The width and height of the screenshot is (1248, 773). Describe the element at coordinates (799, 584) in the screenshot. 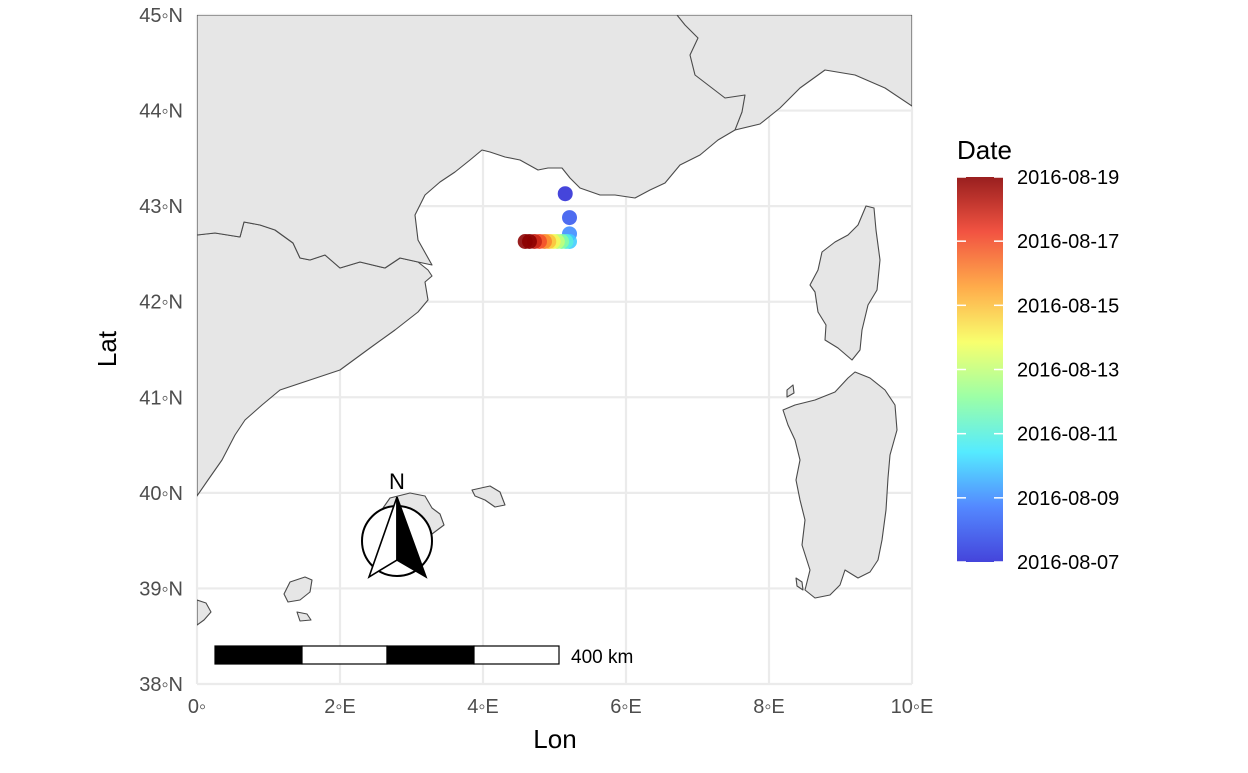

I see `land-islet-south` at that location.